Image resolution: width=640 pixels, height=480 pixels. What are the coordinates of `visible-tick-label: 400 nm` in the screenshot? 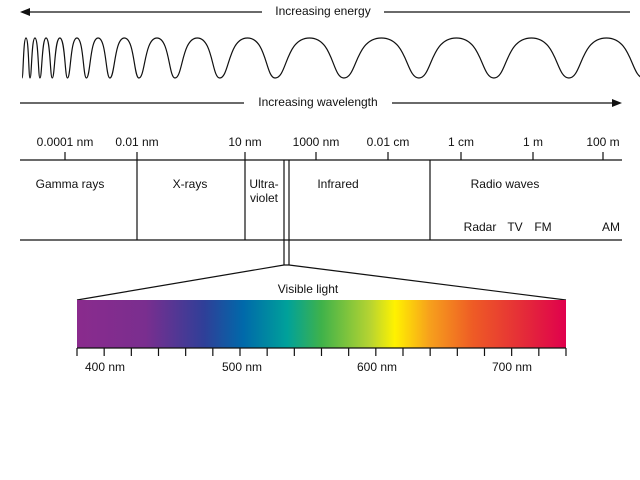 It's located at (105, 367).